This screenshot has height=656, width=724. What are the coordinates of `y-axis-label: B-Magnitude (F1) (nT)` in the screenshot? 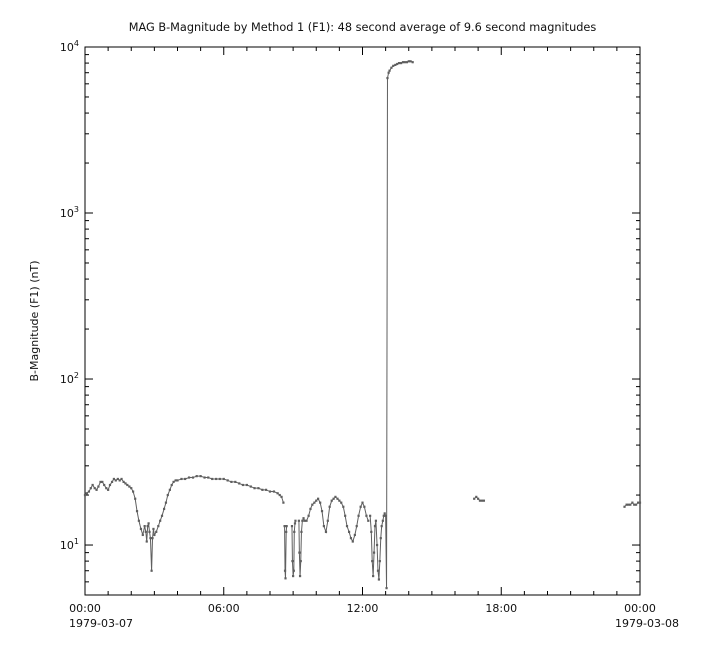 It's located at (34, 321).